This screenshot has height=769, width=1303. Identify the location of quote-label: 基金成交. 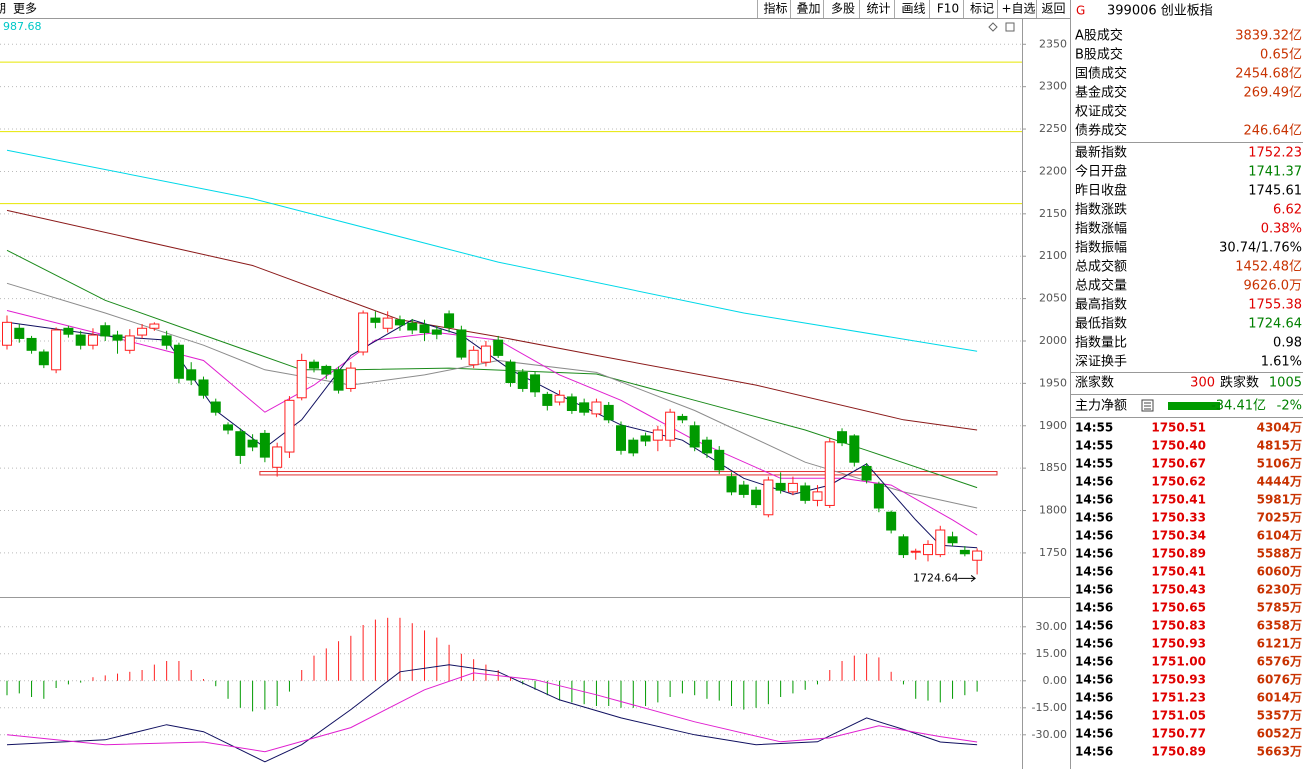
(1101, 93).